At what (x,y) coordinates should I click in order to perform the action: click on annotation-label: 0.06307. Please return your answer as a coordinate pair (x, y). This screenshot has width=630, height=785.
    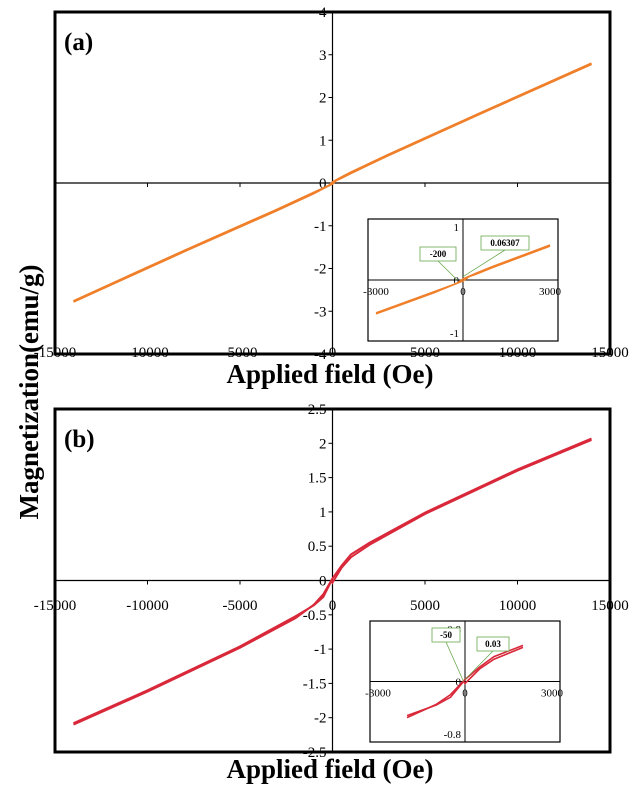
    Looking at the image, I should click on (505, 243).